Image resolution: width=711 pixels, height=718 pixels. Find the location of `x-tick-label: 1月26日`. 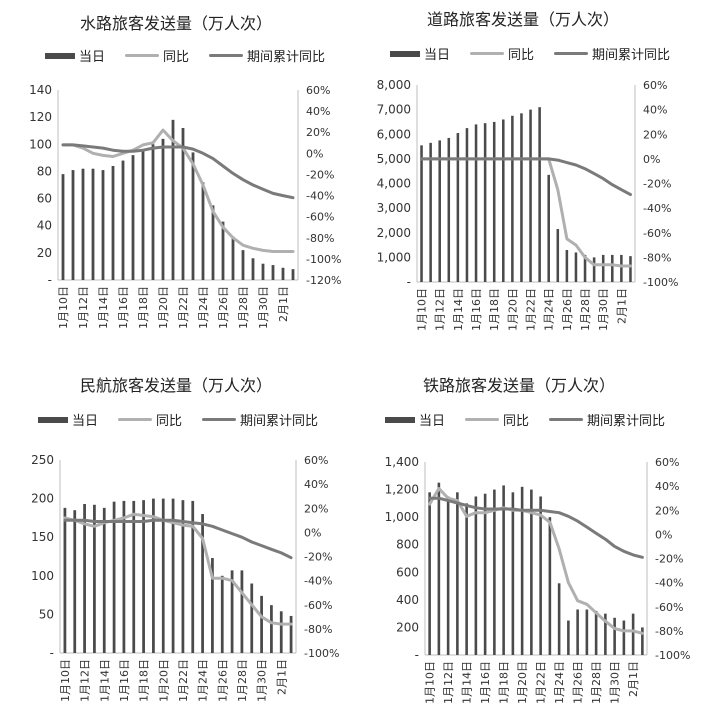

x-tick-label: 1月26日 is located at coordinates (223, 307).